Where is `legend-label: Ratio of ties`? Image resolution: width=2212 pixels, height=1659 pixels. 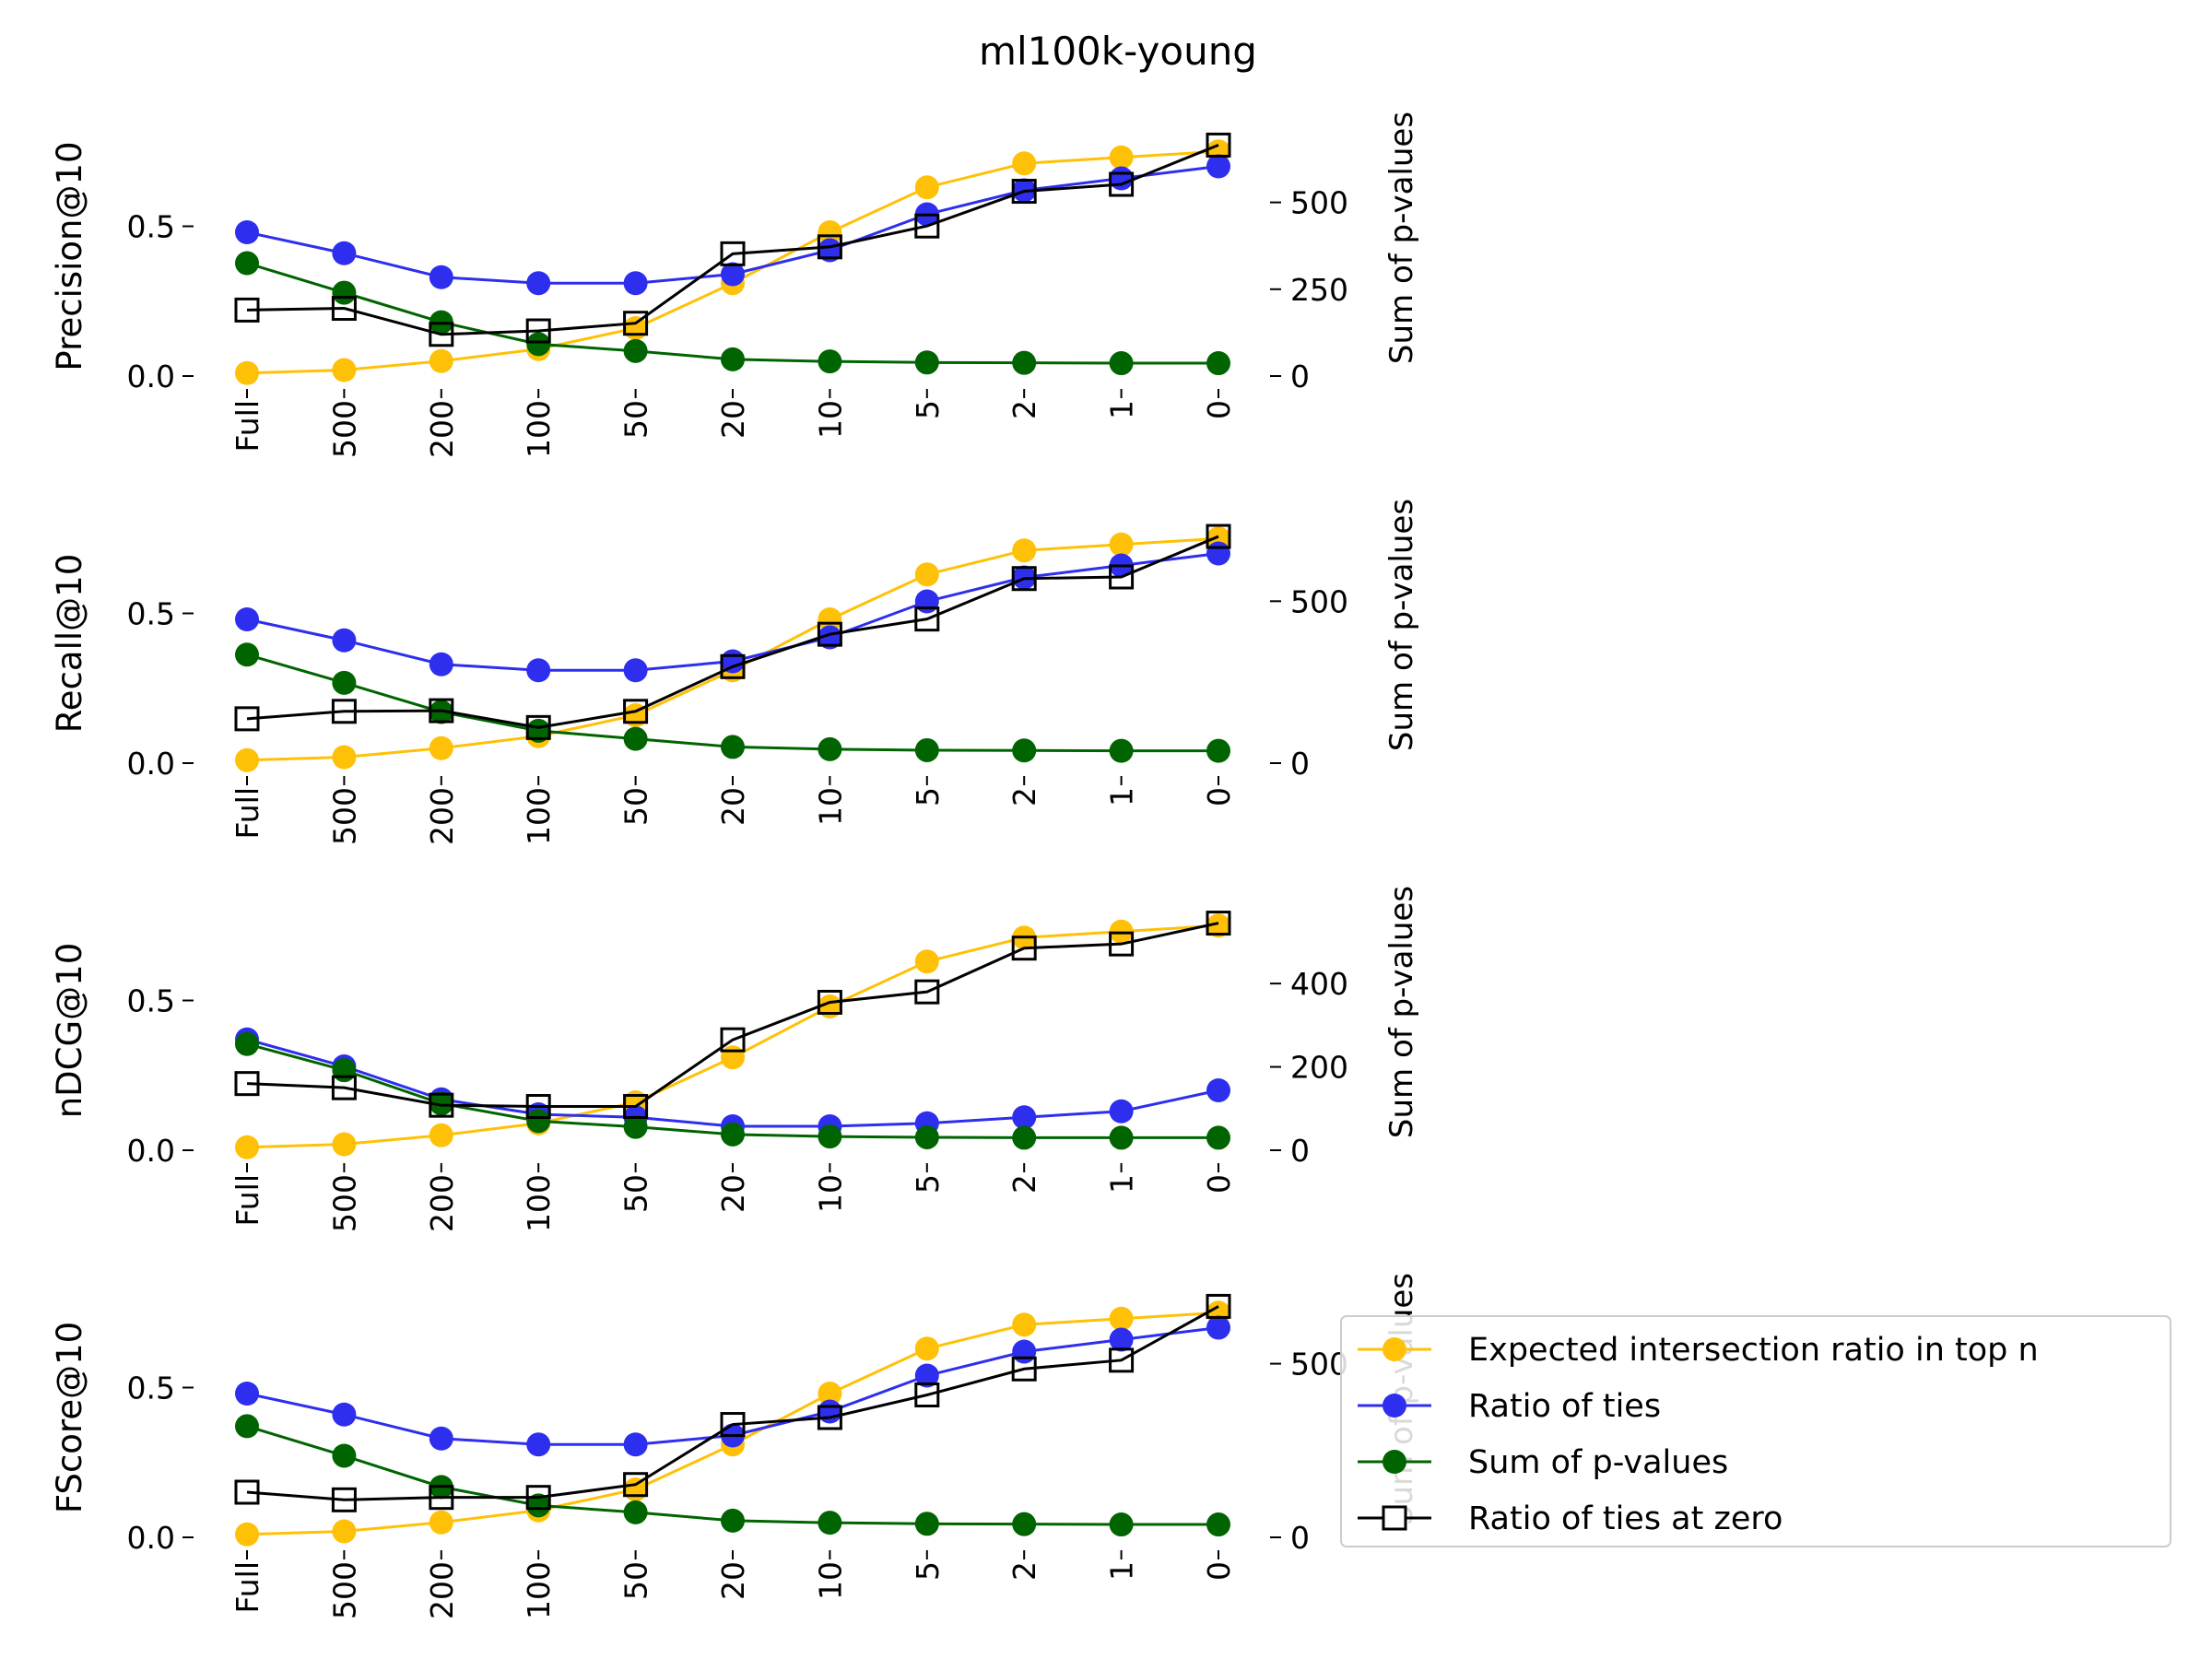
legend-label: Ratio of ties is located at coordinates (1564, 1406).